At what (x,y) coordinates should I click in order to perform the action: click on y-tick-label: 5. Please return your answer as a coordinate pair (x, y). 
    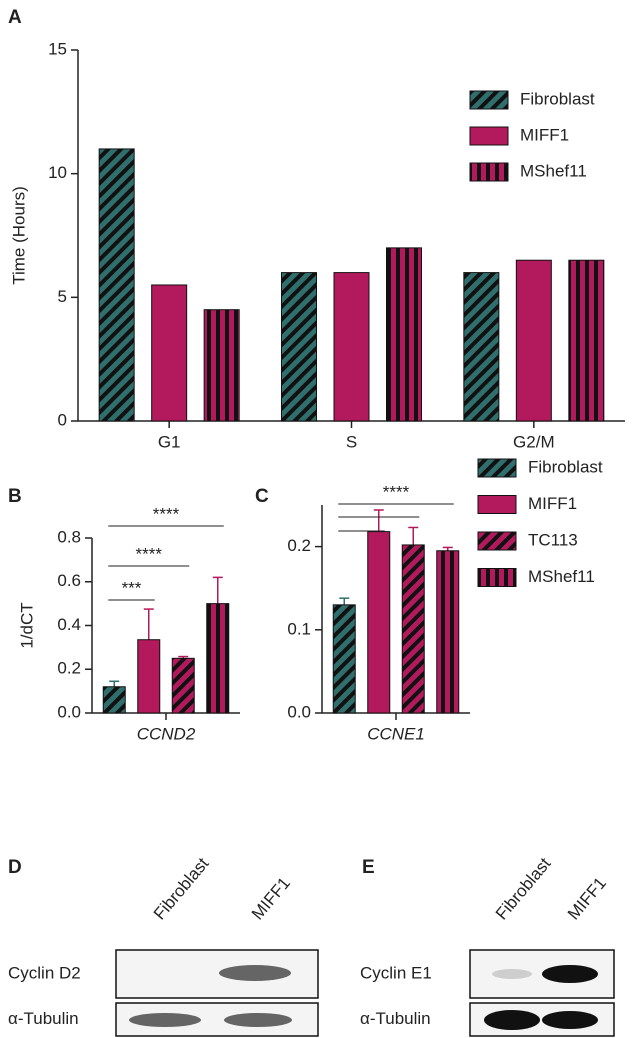
    Looking at the image, I should click on (62, 296).